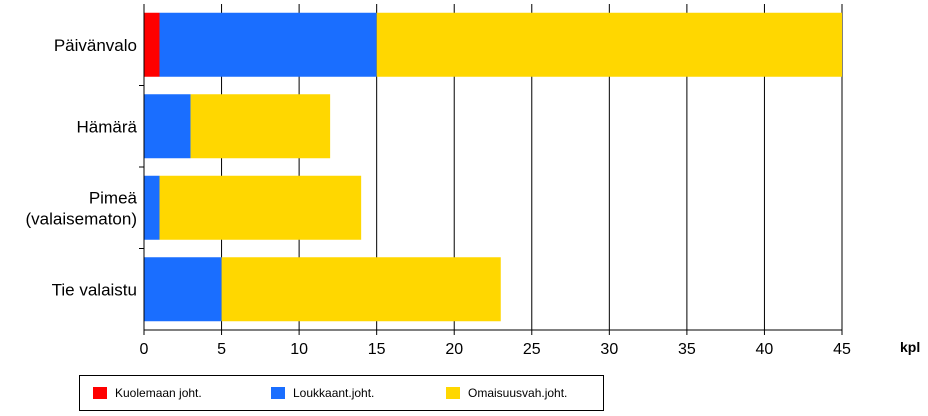  What do you see at coordinates (158, 393) in the screenshot?
I see `legend-label-kuolemaan: Kuolemaan joht.` at bounding box center [158, 393].